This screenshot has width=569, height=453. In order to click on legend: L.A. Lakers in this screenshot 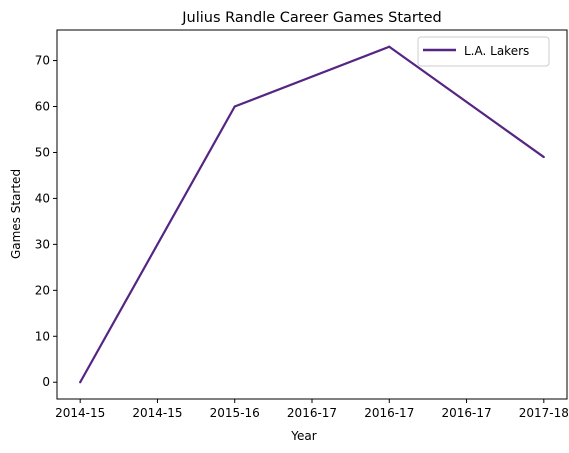, I will do `click(483, 51)`.